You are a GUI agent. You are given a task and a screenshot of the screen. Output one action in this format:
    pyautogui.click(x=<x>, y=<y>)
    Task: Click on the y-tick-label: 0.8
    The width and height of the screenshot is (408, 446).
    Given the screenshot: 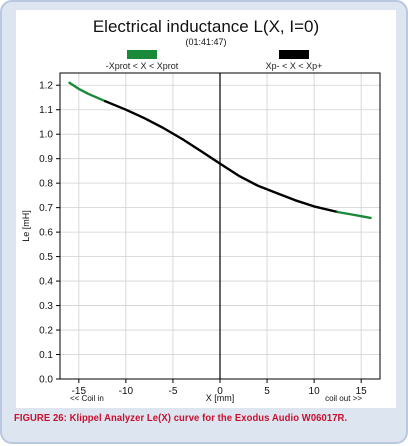 What is the action you would take?
    pyautogui.click(x=46, y=184)
    